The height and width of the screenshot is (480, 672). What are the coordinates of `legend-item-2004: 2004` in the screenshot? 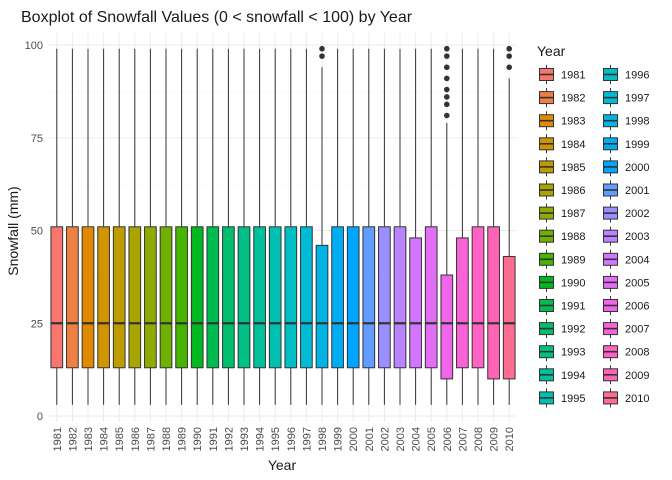 It's located at (626, 259).